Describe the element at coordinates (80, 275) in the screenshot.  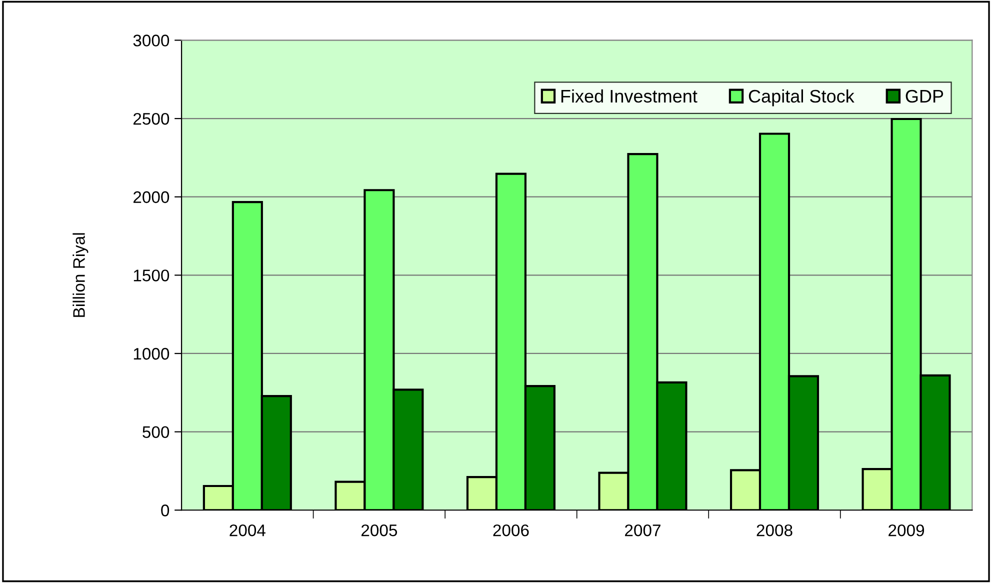
I see `y-axis-title: Billion Riyal` at that location.